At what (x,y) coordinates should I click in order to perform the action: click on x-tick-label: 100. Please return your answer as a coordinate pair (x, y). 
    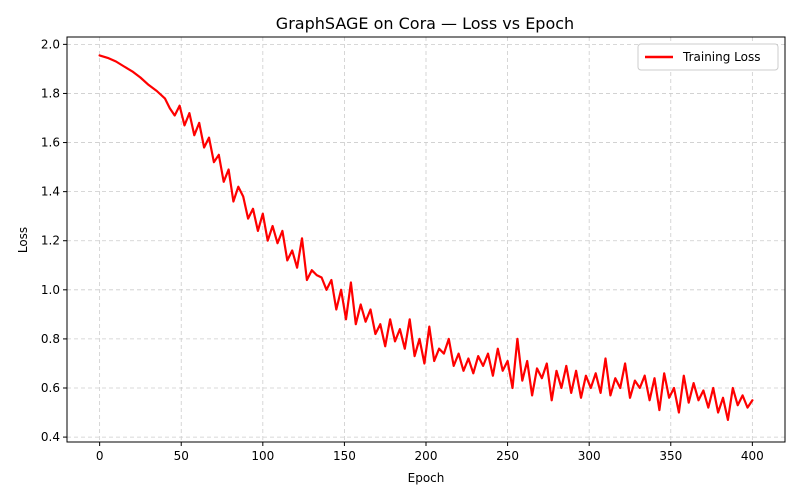
    Looking at the image, I should click on (262, 456).